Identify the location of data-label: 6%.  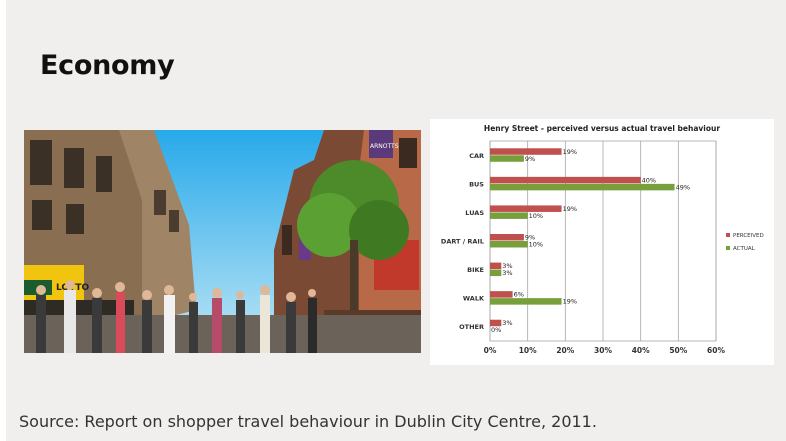
(519, 295).